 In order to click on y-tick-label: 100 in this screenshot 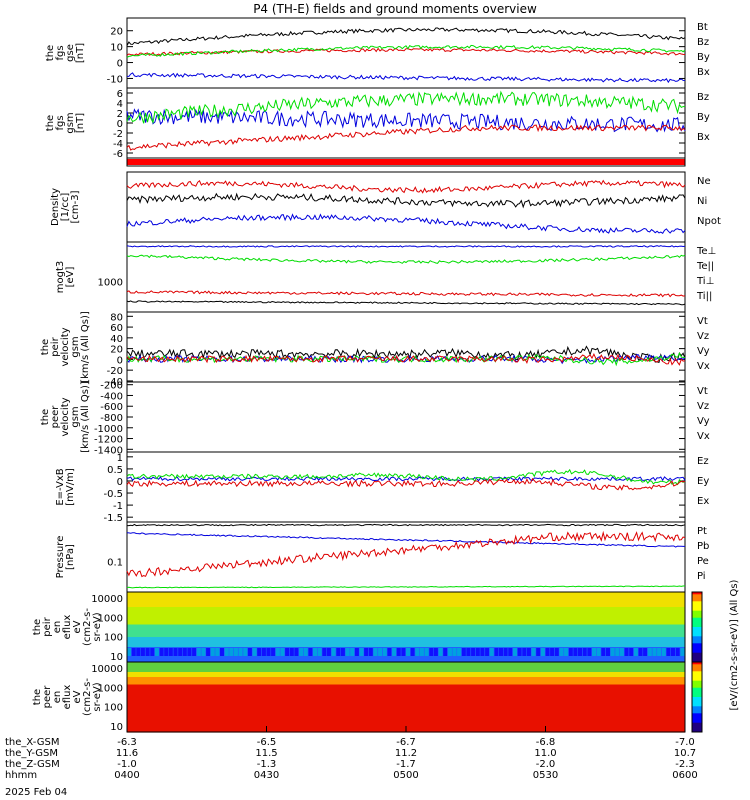, I will do `click(113, 638)`.